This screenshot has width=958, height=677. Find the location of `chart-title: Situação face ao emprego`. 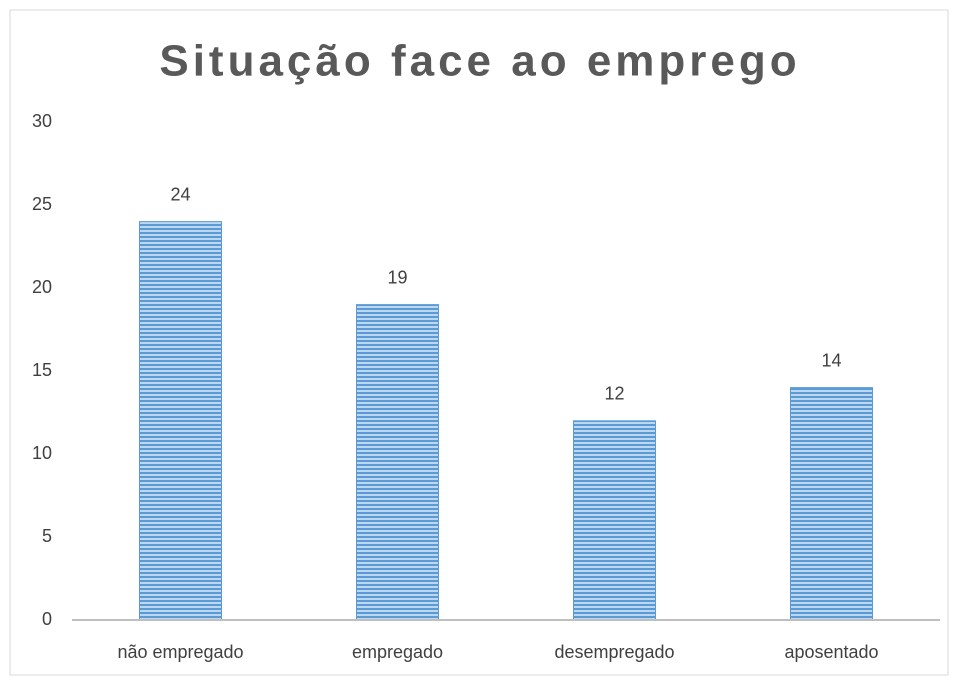

chart-title: Situação face ao emprego is located at coordinates (479, 61).